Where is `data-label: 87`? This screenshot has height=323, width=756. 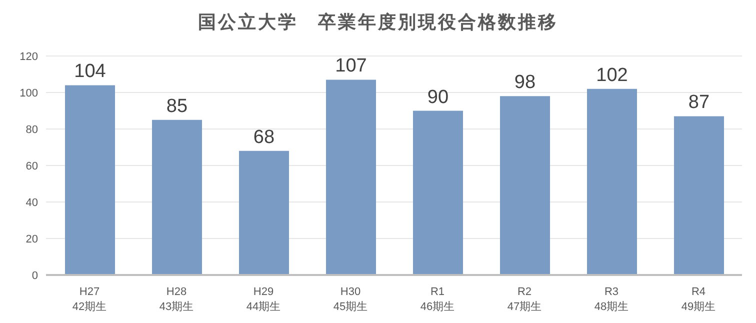
data-label: 87 is located at coordinates (699, 103).